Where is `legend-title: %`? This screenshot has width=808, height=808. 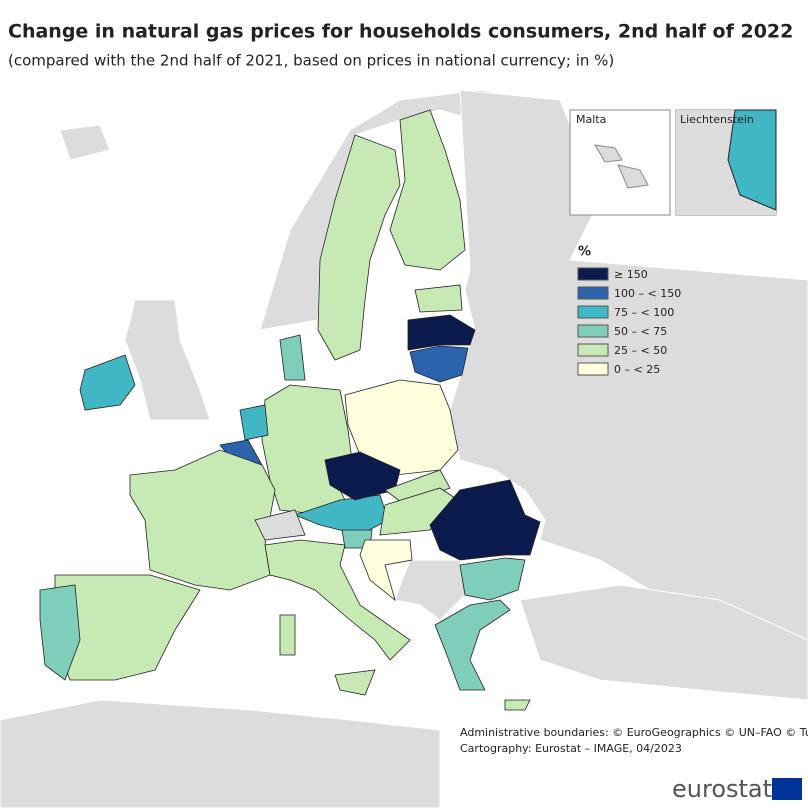 legend-title: % is located at coordinates (584, 252).